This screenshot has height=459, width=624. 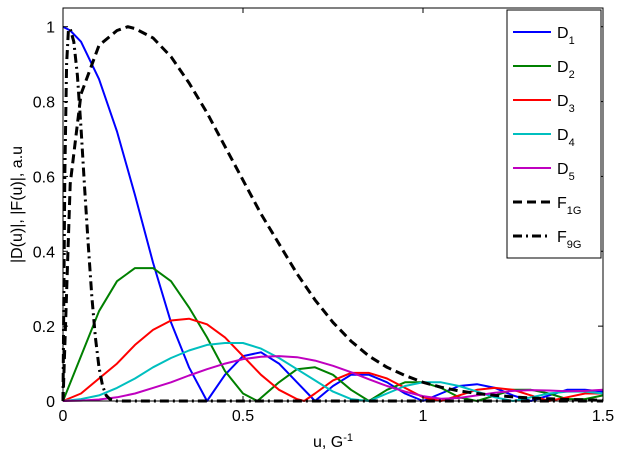 What do you see at coordinates (423, 416) in the screenshot?
I see `x-tick-label: 1` at bounding box center [423, 416].